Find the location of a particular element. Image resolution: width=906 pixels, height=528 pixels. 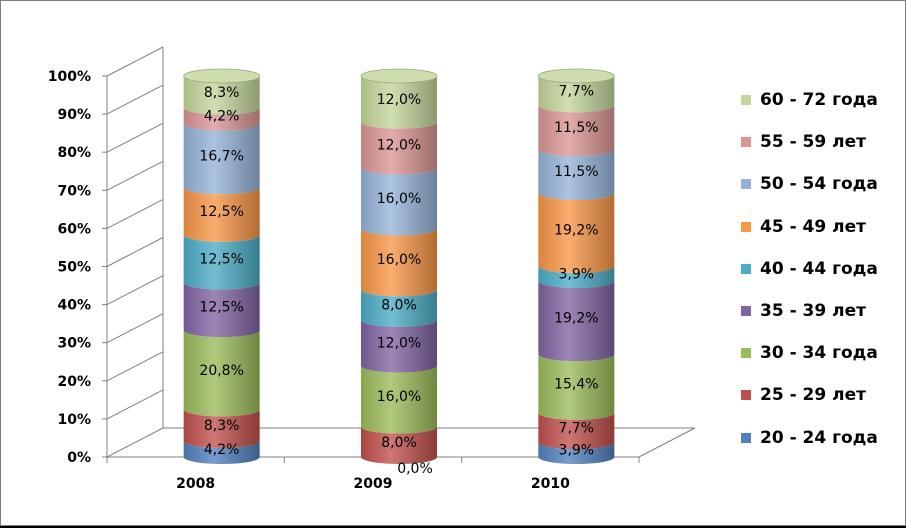

legend-item: 45 - 49 лет is located at coordinates (809, 227).